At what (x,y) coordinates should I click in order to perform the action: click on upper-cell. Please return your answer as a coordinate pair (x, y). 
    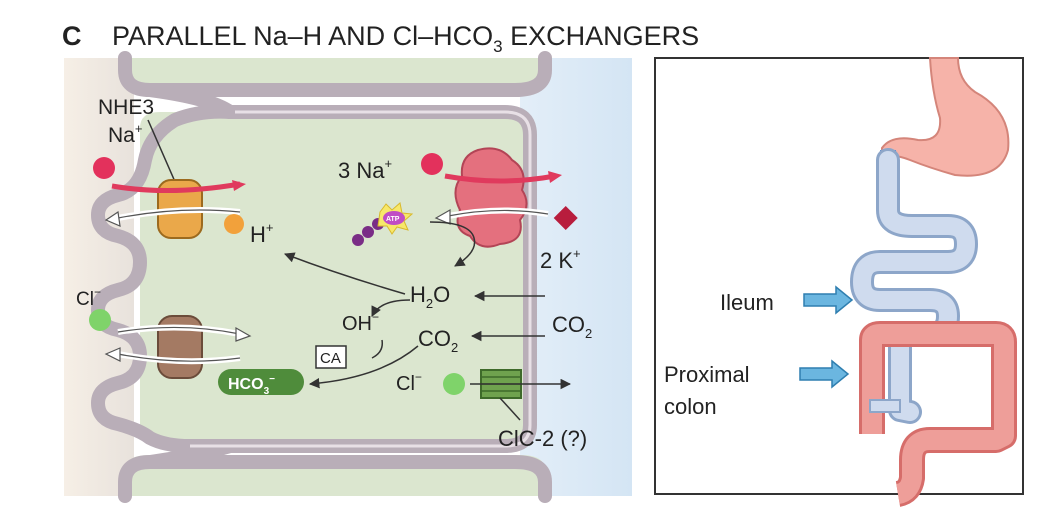
    Looking at the image, I should click on (332, 73).